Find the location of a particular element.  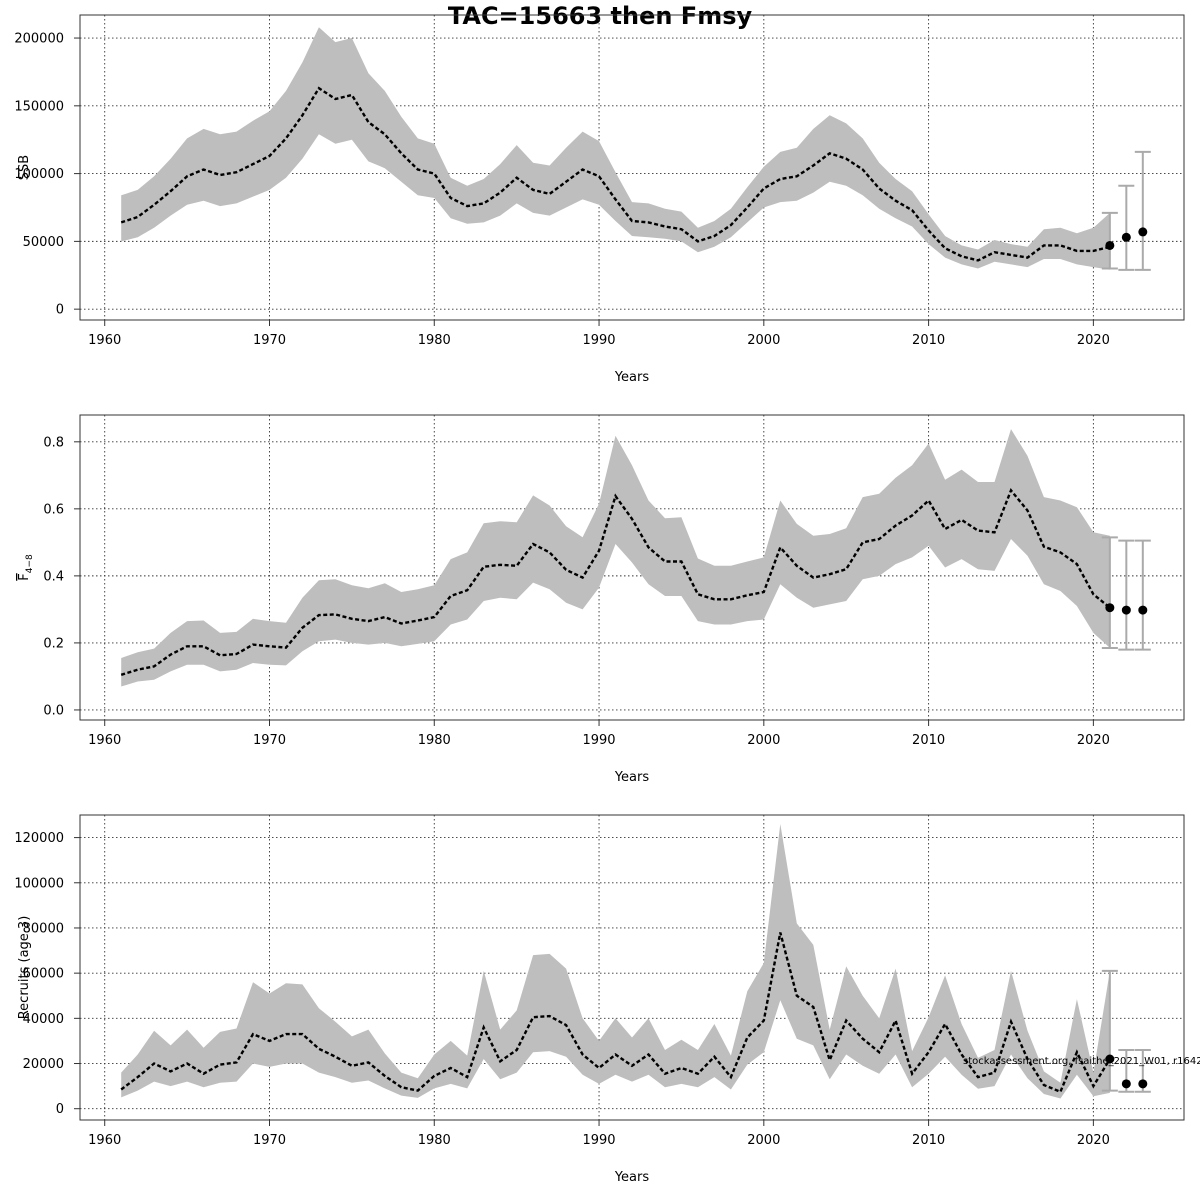

y-tick-label: 40000 is located at coordinates (43, 1019).